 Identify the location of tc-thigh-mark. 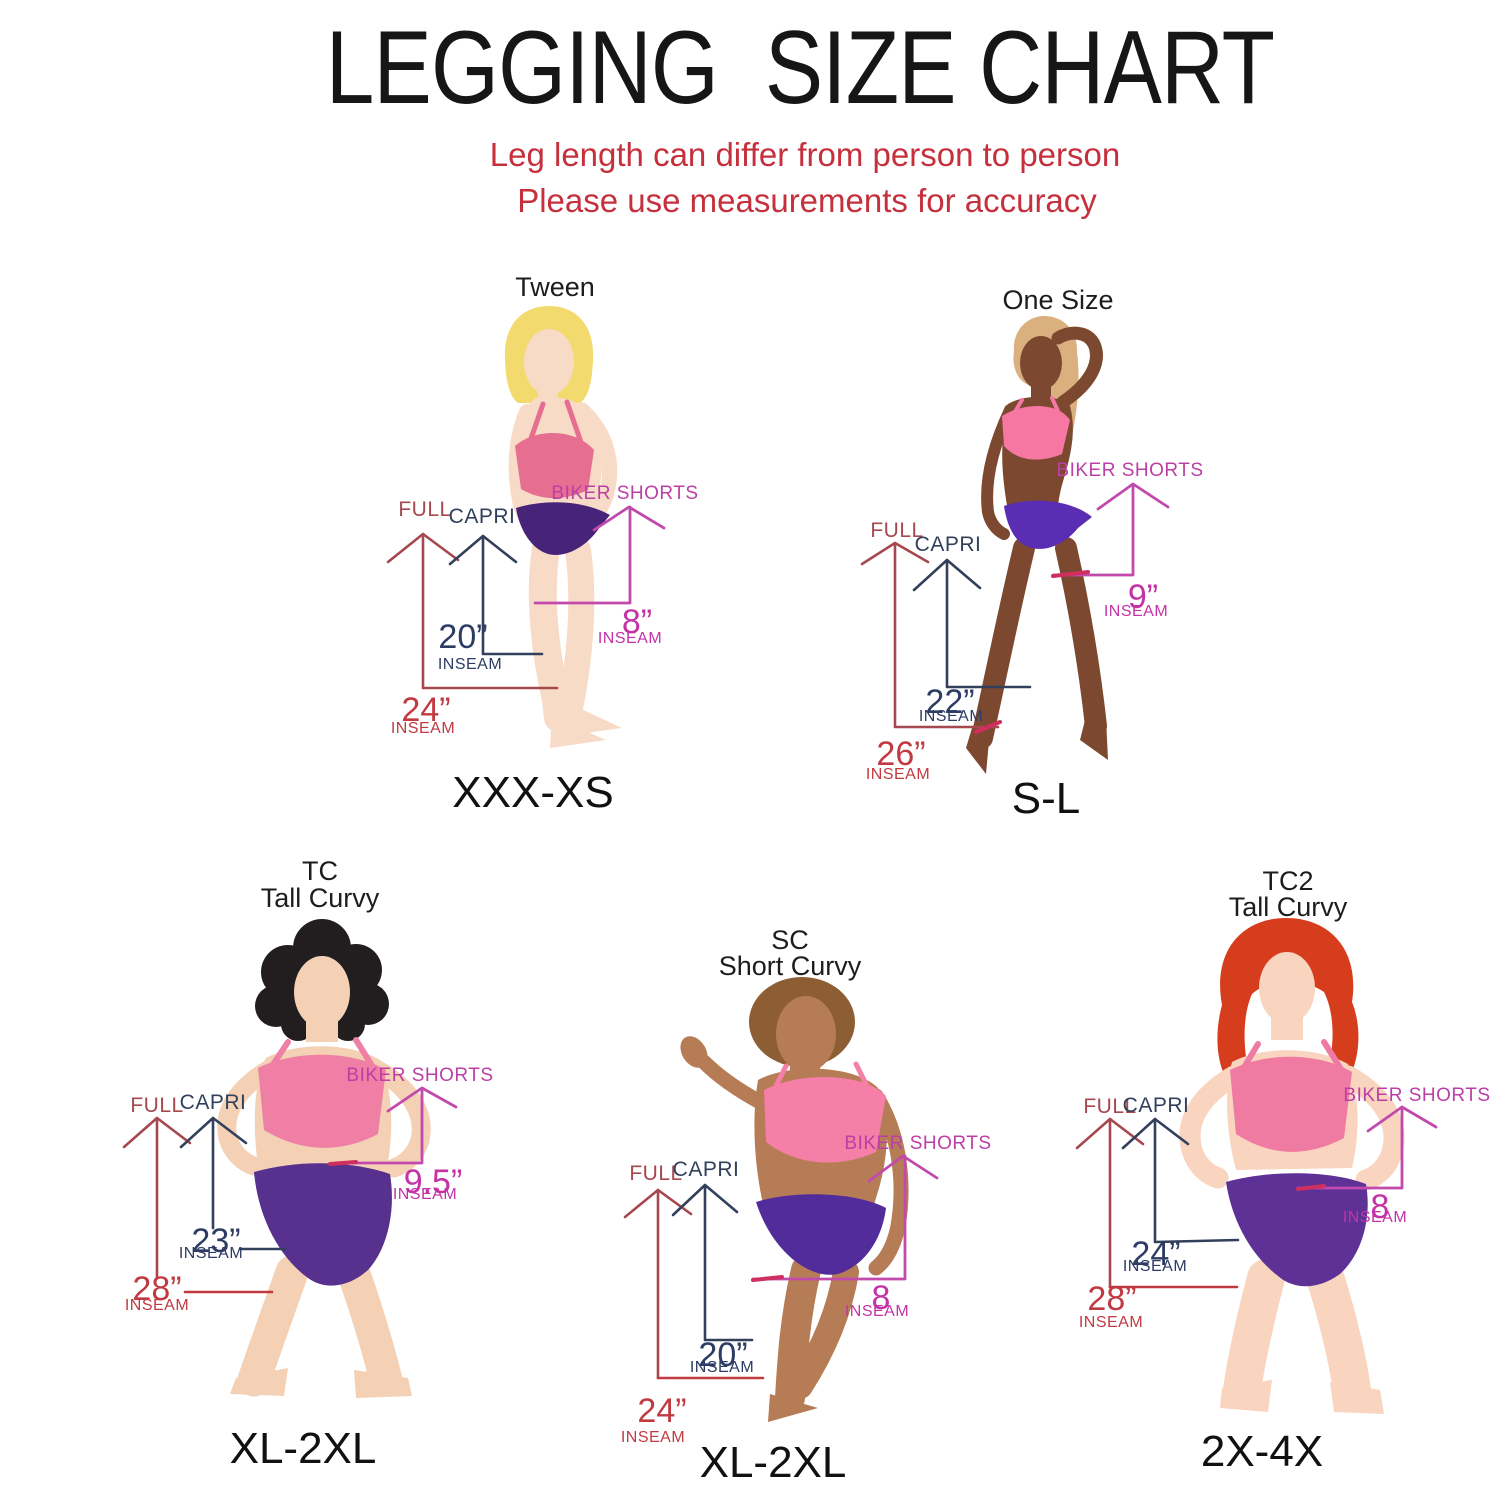
(343, 1163).